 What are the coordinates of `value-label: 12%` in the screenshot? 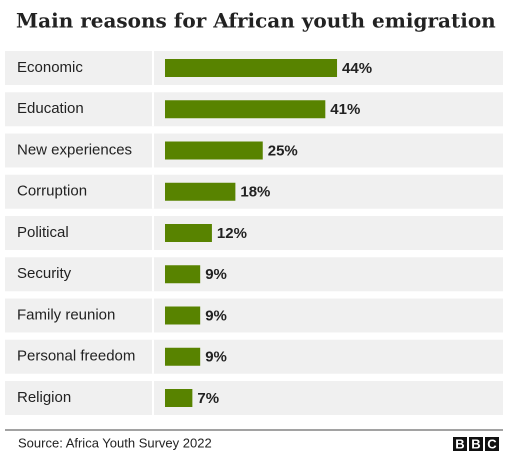 It's located at (232, 233).